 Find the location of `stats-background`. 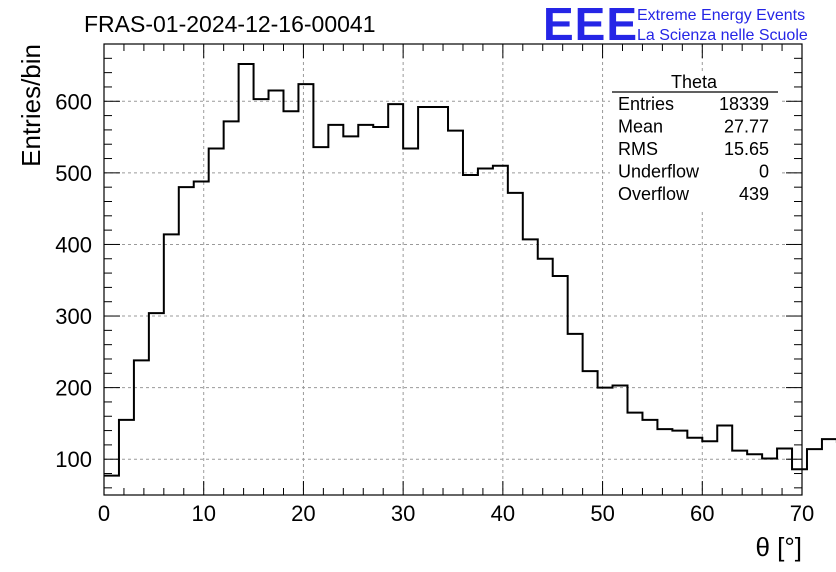

stats-background is located at coordinates (695, 142).